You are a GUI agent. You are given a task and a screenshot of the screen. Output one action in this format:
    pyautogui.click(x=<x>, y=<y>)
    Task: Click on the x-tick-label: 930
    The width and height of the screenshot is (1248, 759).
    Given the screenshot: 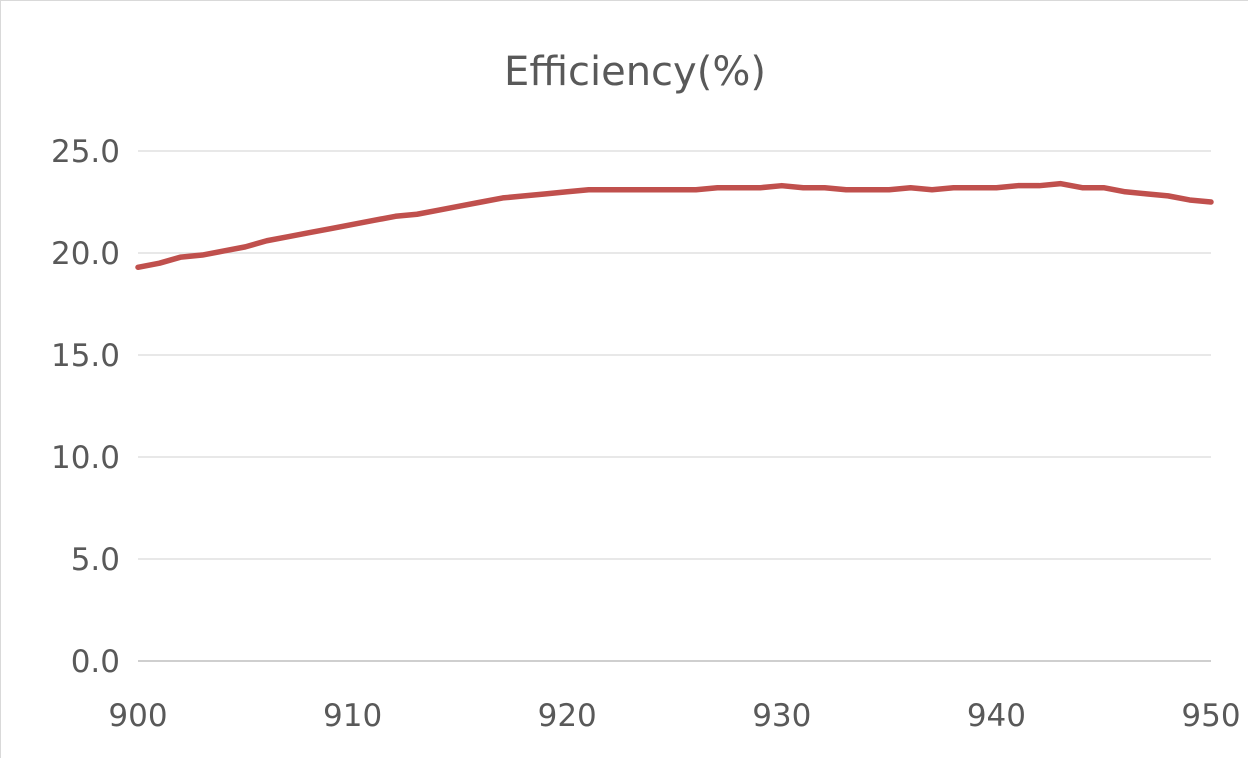 What is the action you would take?
    pyautogui.click(x=781, y=716)
    